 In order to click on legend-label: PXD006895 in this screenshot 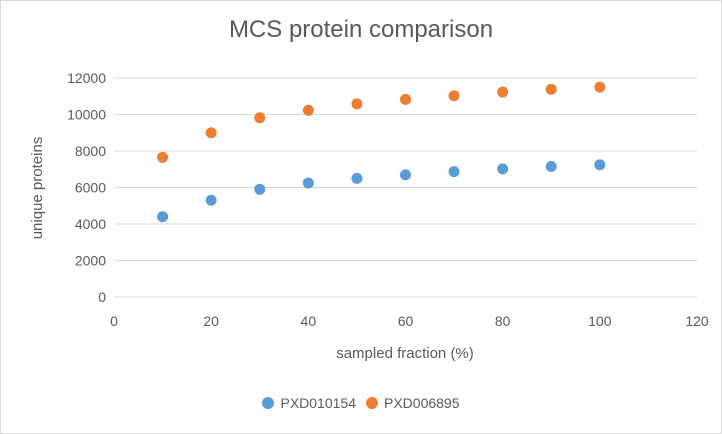, I will do `click(422, 403)`.